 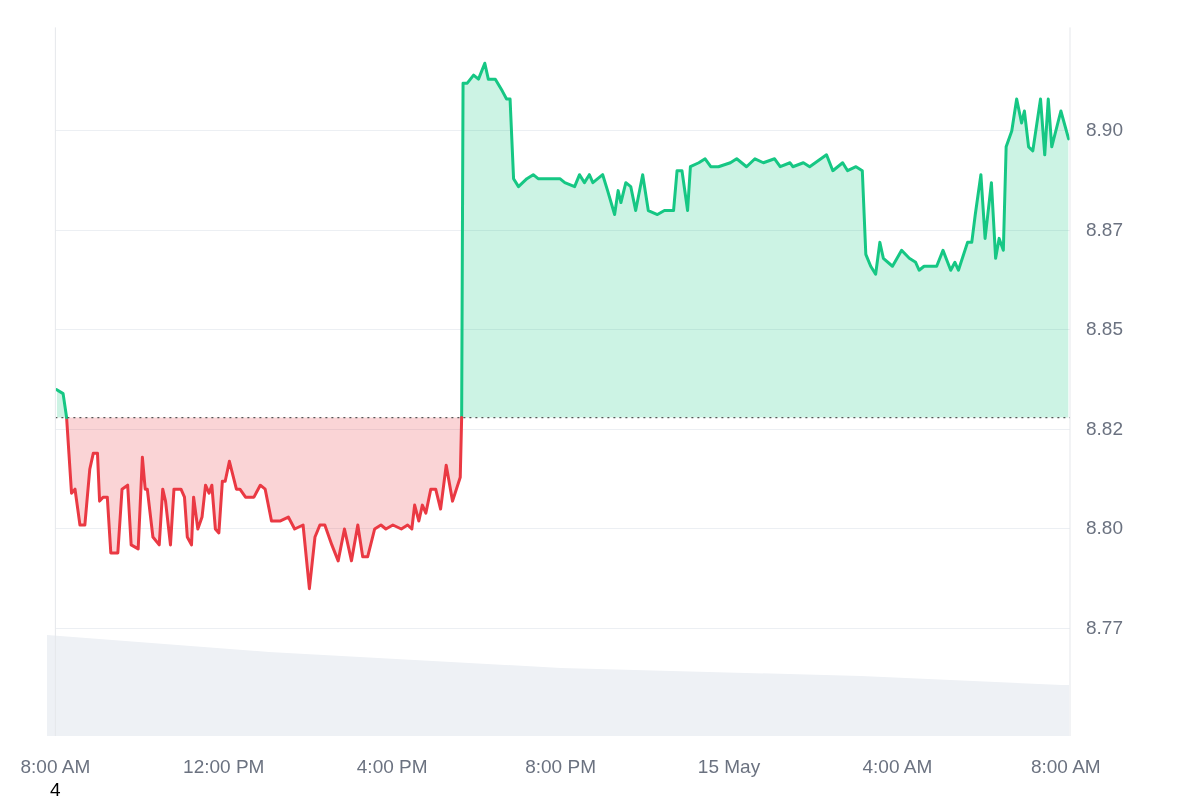 What do you see at coordinates (224, 766) in the screenshot?
I see `x-tick-label: 12:00 PM` at bounding box center [224, 766].